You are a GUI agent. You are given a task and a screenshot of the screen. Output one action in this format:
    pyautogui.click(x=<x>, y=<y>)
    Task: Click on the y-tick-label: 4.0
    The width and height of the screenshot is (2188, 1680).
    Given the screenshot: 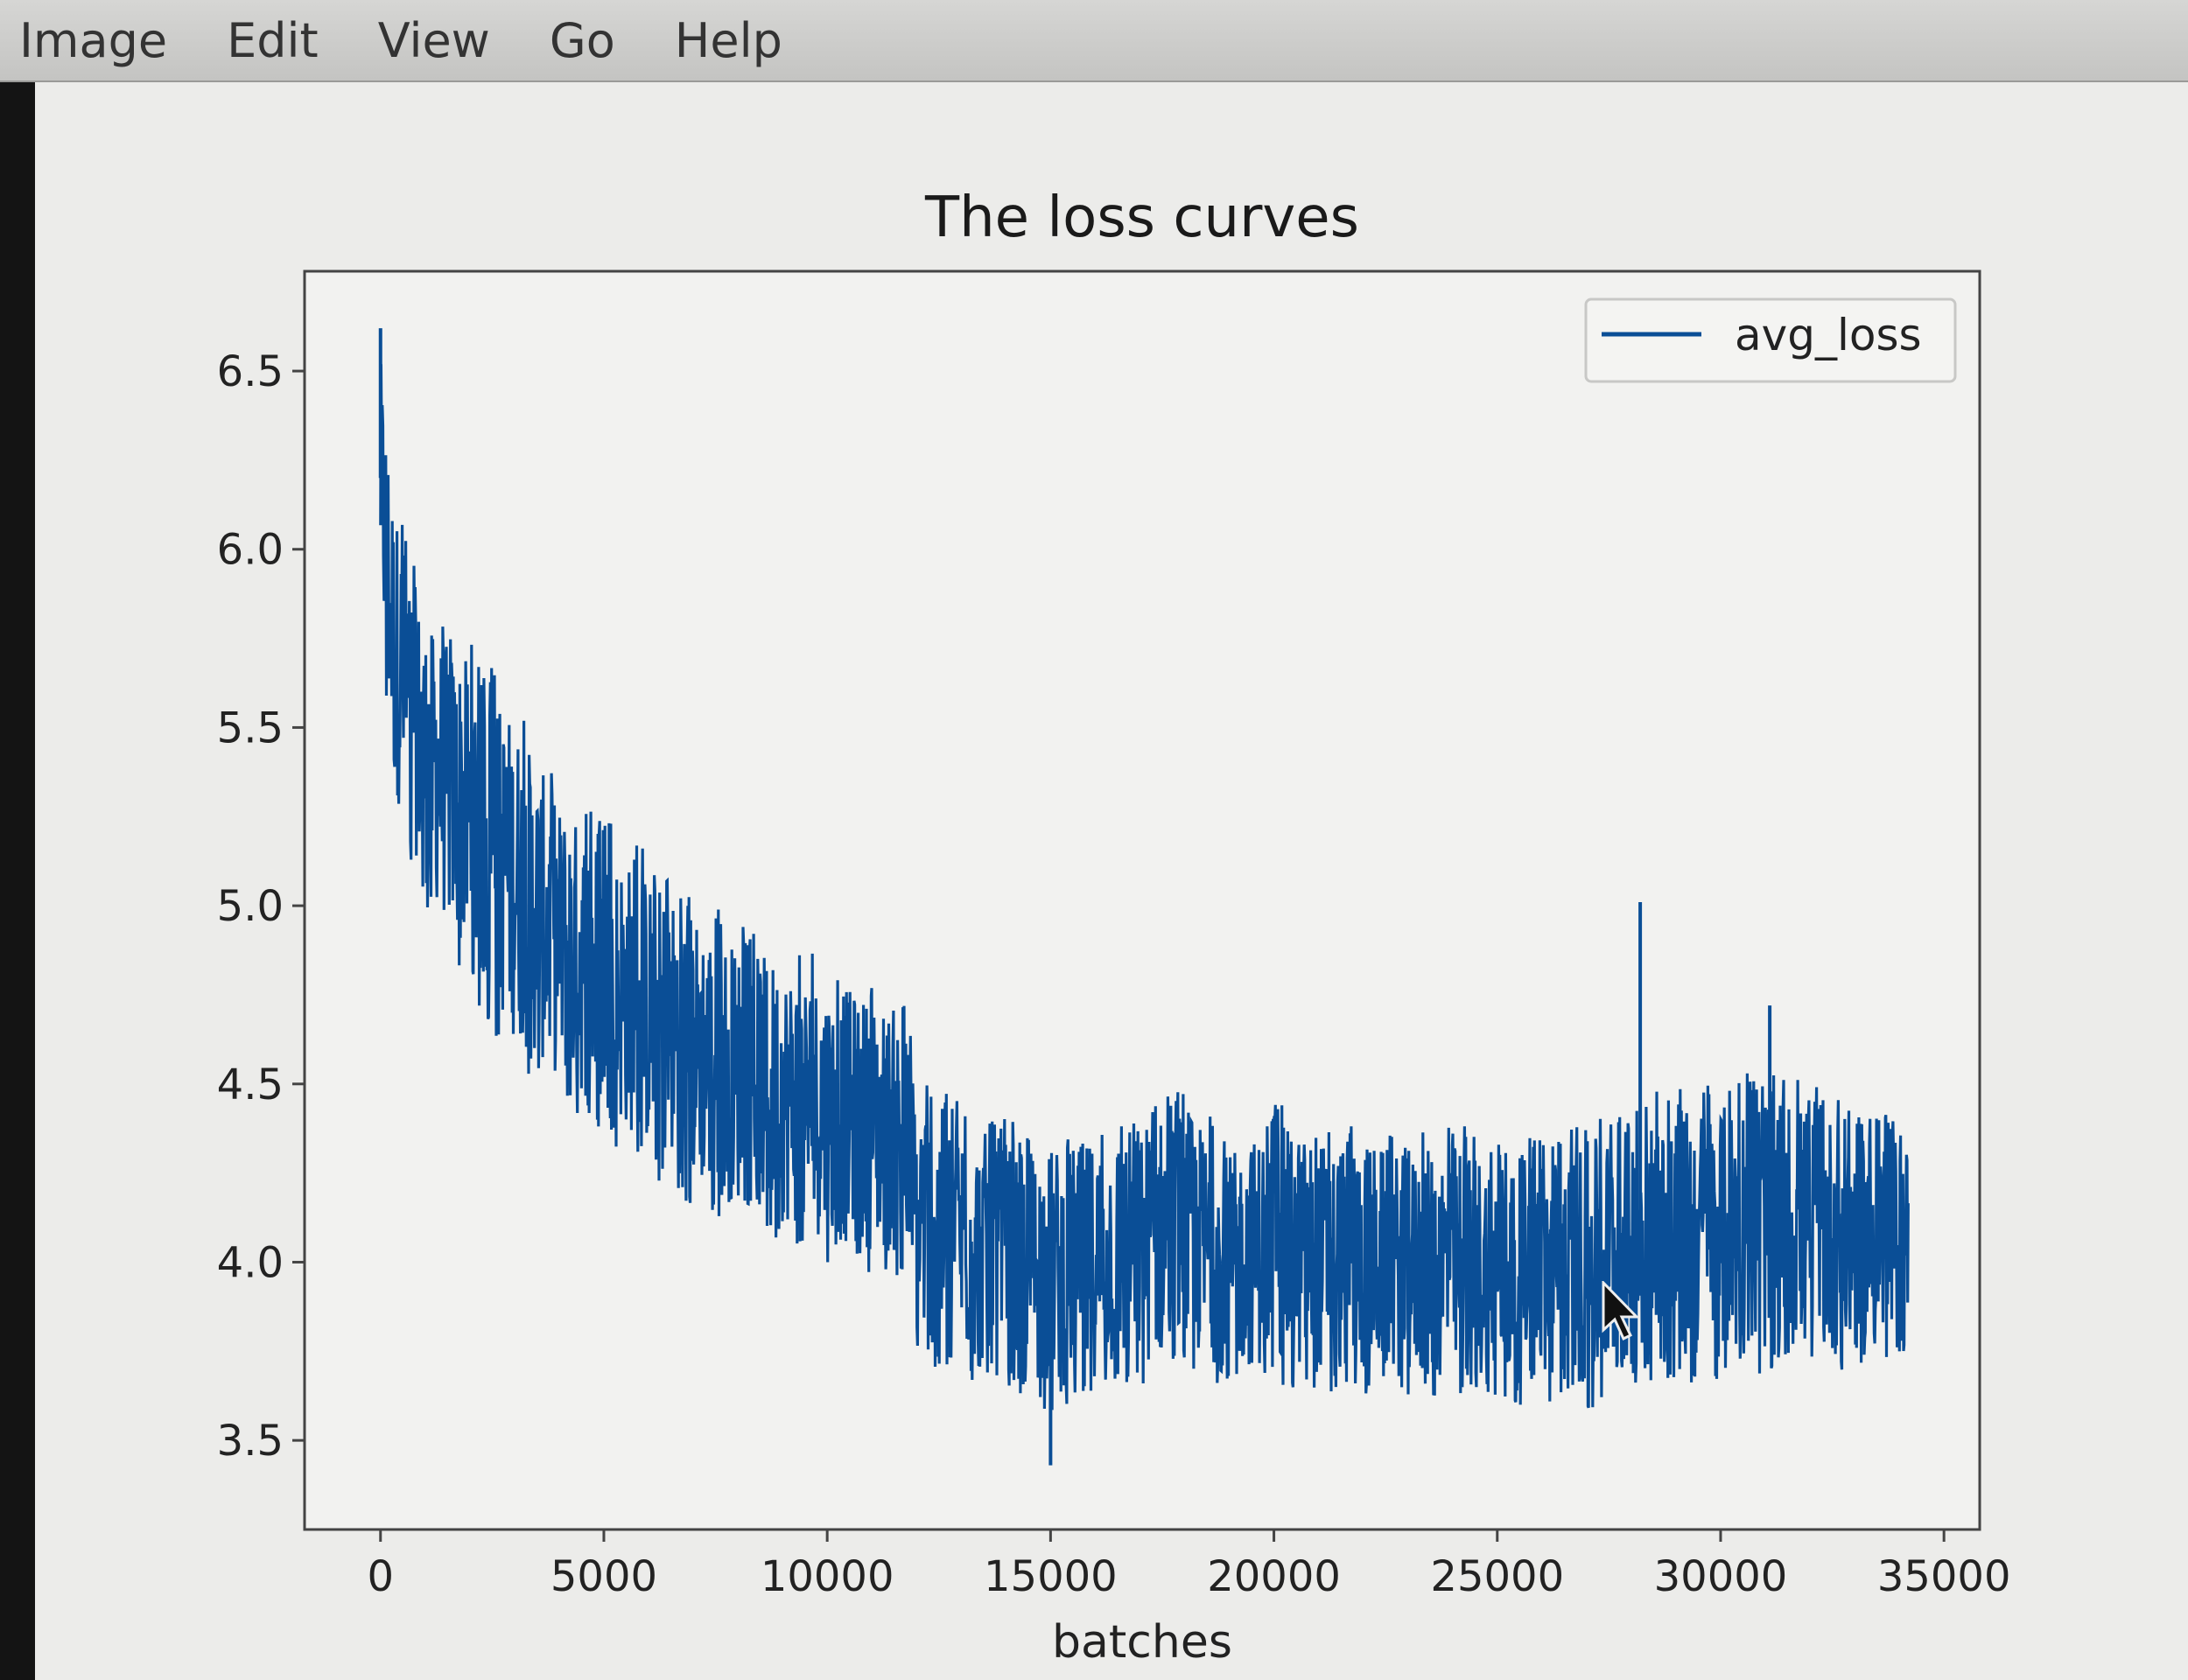 What is the action you would take?
    pyautogui.click(x=251, y=1262)
    